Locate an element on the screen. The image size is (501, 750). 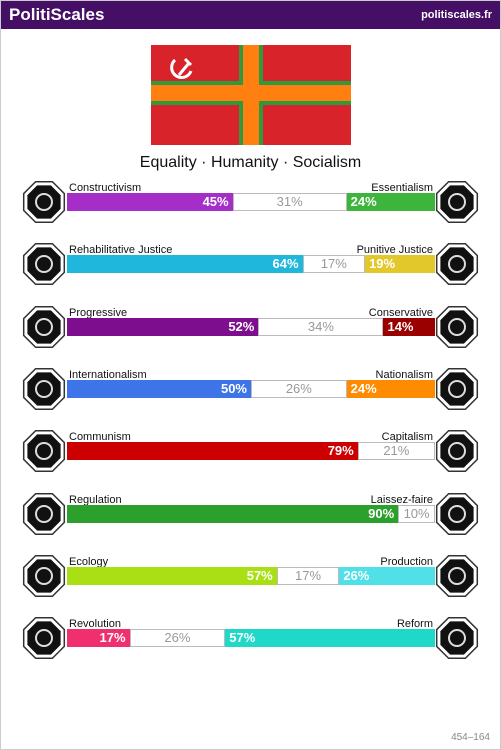
percent-label: 45% is located at coordinates (215, 201).